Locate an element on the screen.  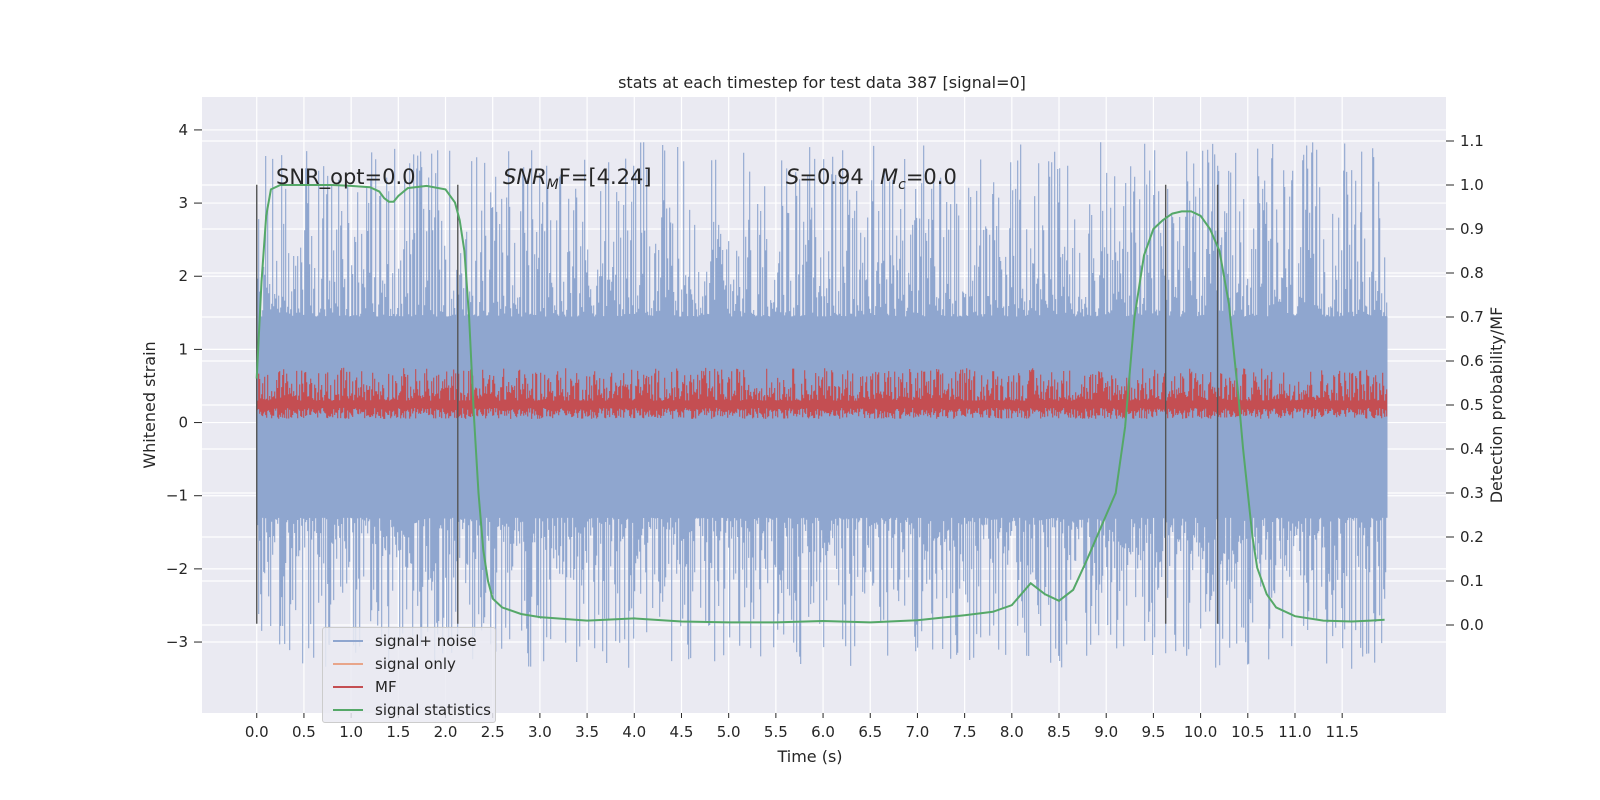
legend-item-signal-only: signal only is located at coordinates (394, 664).